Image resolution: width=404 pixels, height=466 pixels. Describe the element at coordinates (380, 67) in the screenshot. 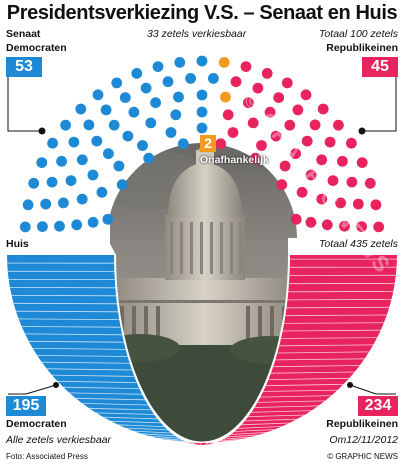

I see `senate-rep-count: 45` at that location.